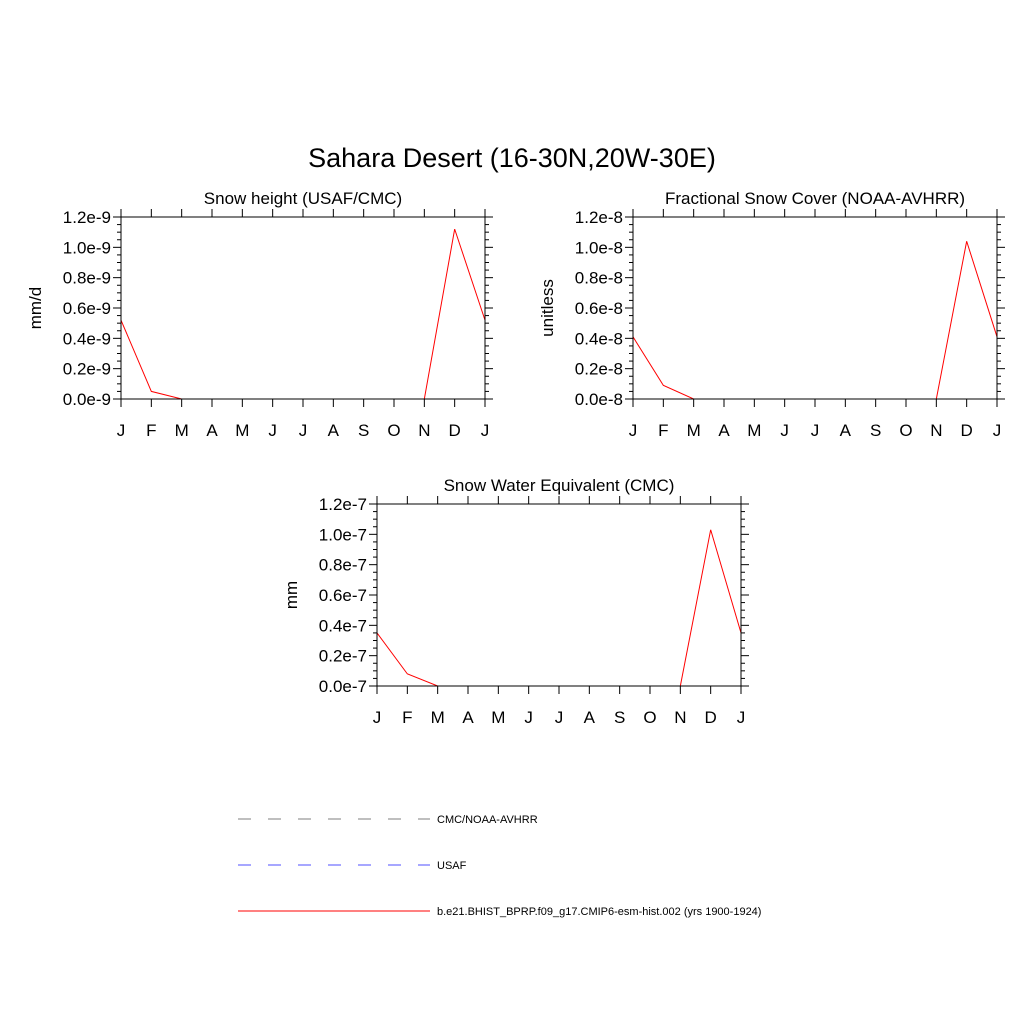 The image size is (1024, 1024). I want to click on y-axis-label: unitless, so click(547, 308).